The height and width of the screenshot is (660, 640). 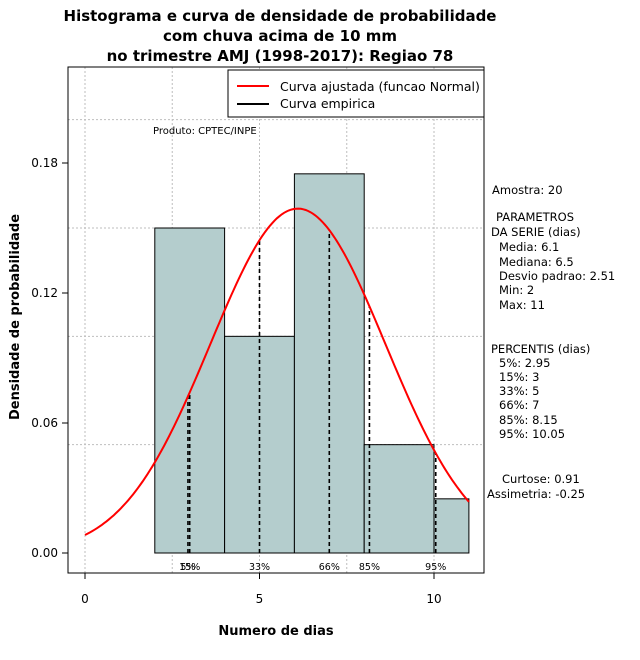 What do you see at coordinates (532, 434) in the screenshot?
I see `stat-p95: 95%: 10.05` at bounding box center [532, 434].